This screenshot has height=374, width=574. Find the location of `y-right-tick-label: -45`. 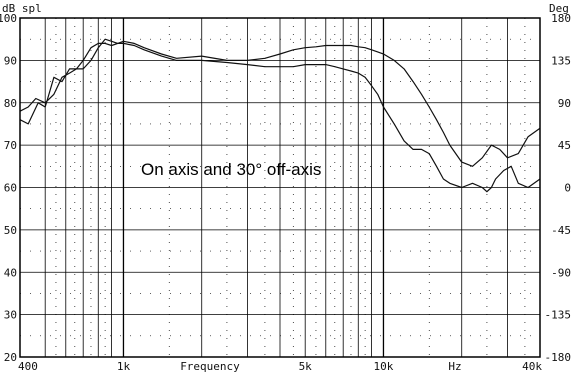

y-right-tick-label: -45 is located at coordinates (561, 230).